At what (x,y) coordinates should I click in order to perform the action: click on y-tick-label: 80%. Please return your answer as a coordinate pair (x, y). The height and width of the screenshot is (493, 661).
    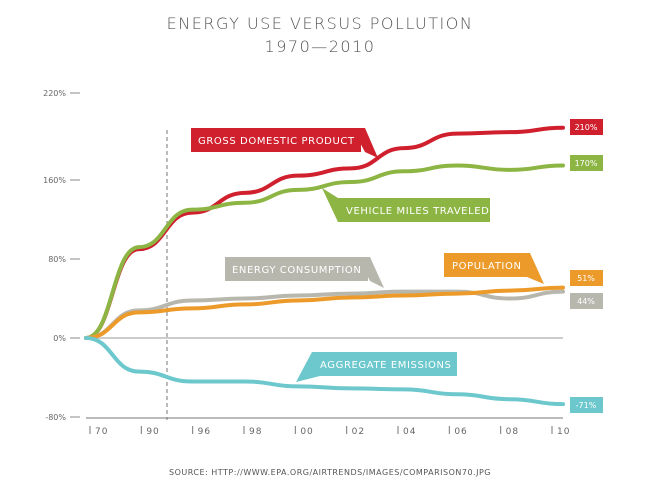
    Looking at the image, I should click on (57, 259).